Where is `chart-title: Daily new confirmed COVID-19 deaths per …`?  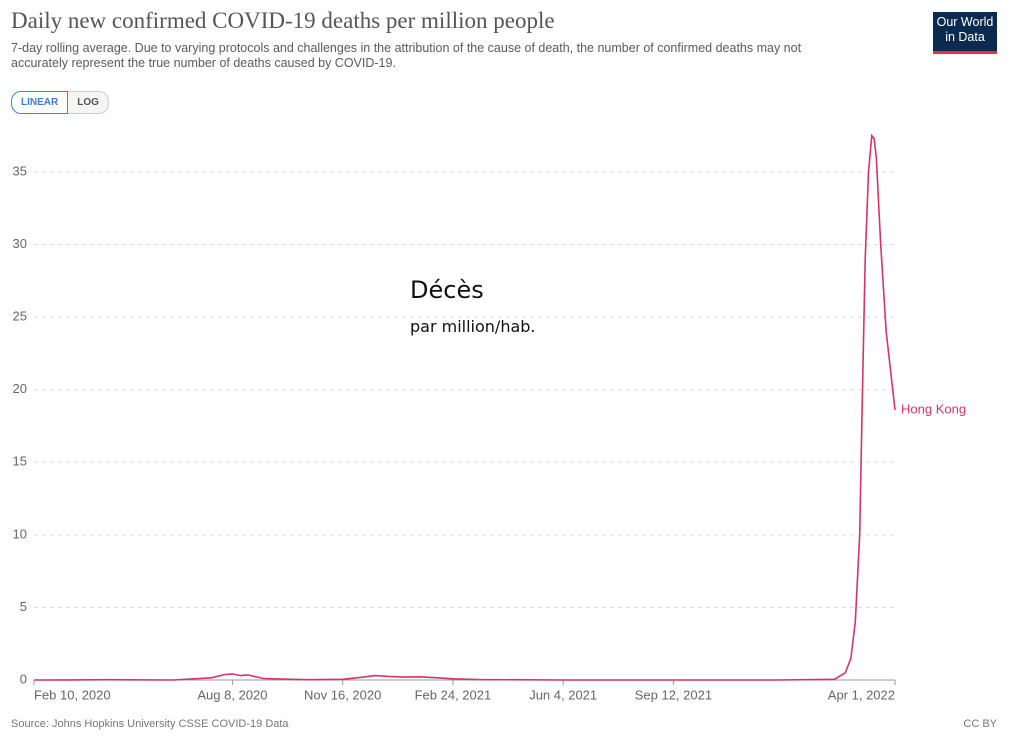
chart-title: Daily new confirmed COVID-19 deaths per … is located at coordinates (283, 20).